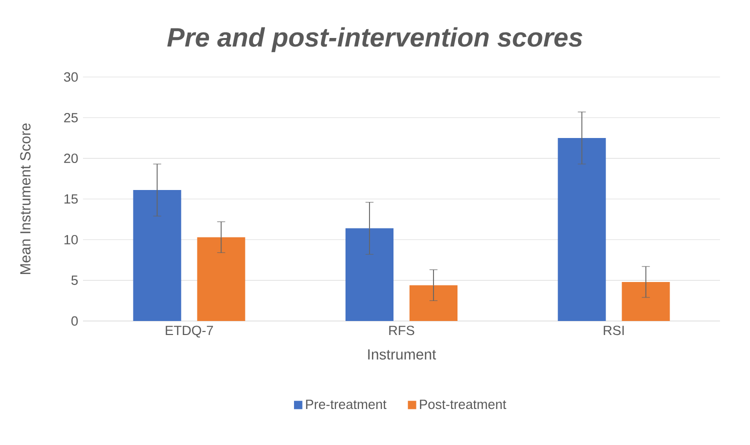 The height and width of the screenshot is (445, 750). Describe the element at coordinates (374, 39) in the screenshot. I see `chart-title: Pre and post-intervention scores` at that location.